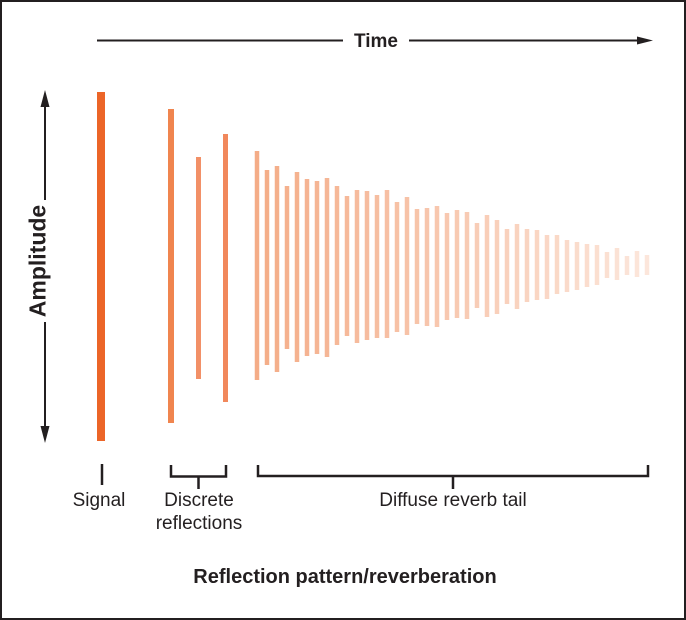 The width and height of the screenshot is (686, 620). What do you see at coordinates (99, 500) in the screenshot?
I see `signal-label: Signal` at bounding box center [99, 500].